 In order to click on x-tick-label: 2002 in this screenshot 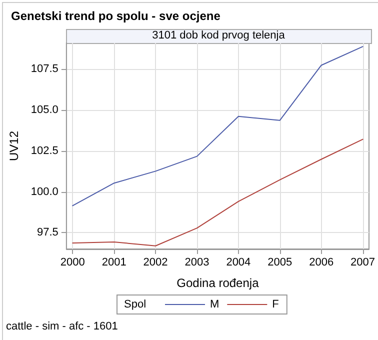, I will do `click(155, 262)`.